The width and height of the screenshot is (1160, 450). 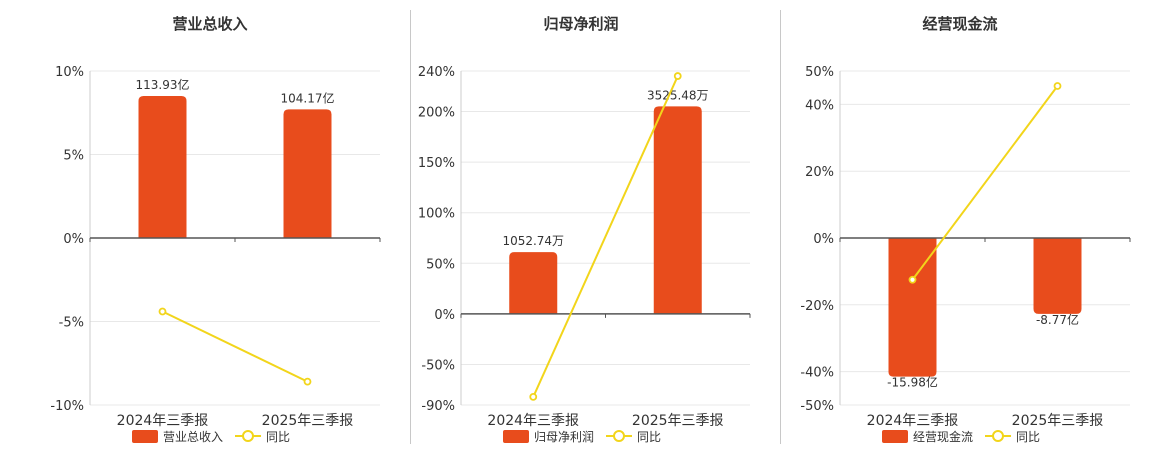 I want to click on chart-title: 经营现金流, so click(x=959, y=24).